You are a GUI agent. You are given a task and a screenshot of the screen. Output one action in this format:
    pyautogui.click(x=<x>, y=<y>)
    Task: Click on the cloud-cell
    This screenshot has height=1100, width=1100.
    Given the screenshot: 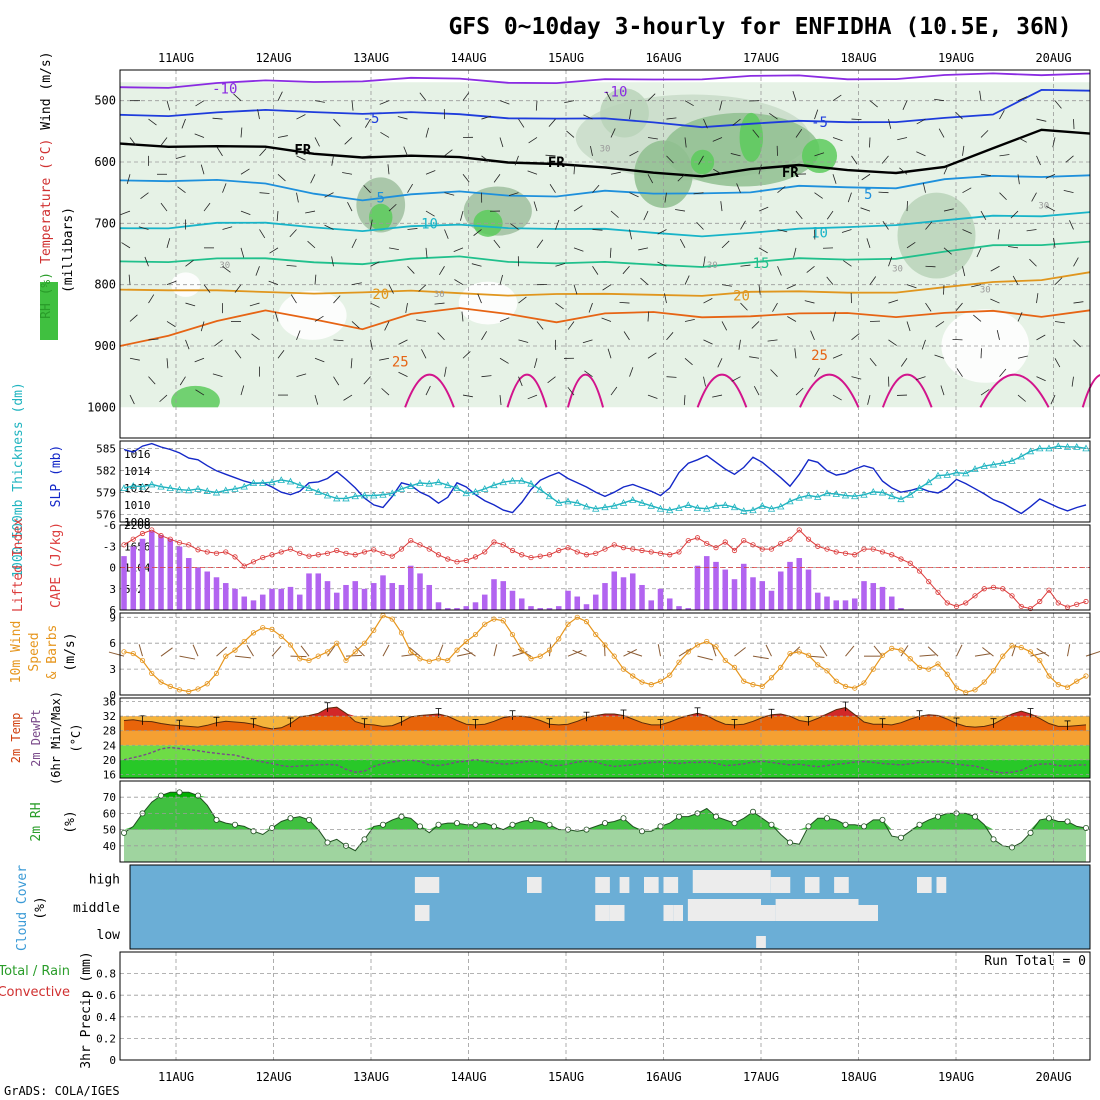 What is the action you would take?
    pyautogui.click(x=841, y=885)
    